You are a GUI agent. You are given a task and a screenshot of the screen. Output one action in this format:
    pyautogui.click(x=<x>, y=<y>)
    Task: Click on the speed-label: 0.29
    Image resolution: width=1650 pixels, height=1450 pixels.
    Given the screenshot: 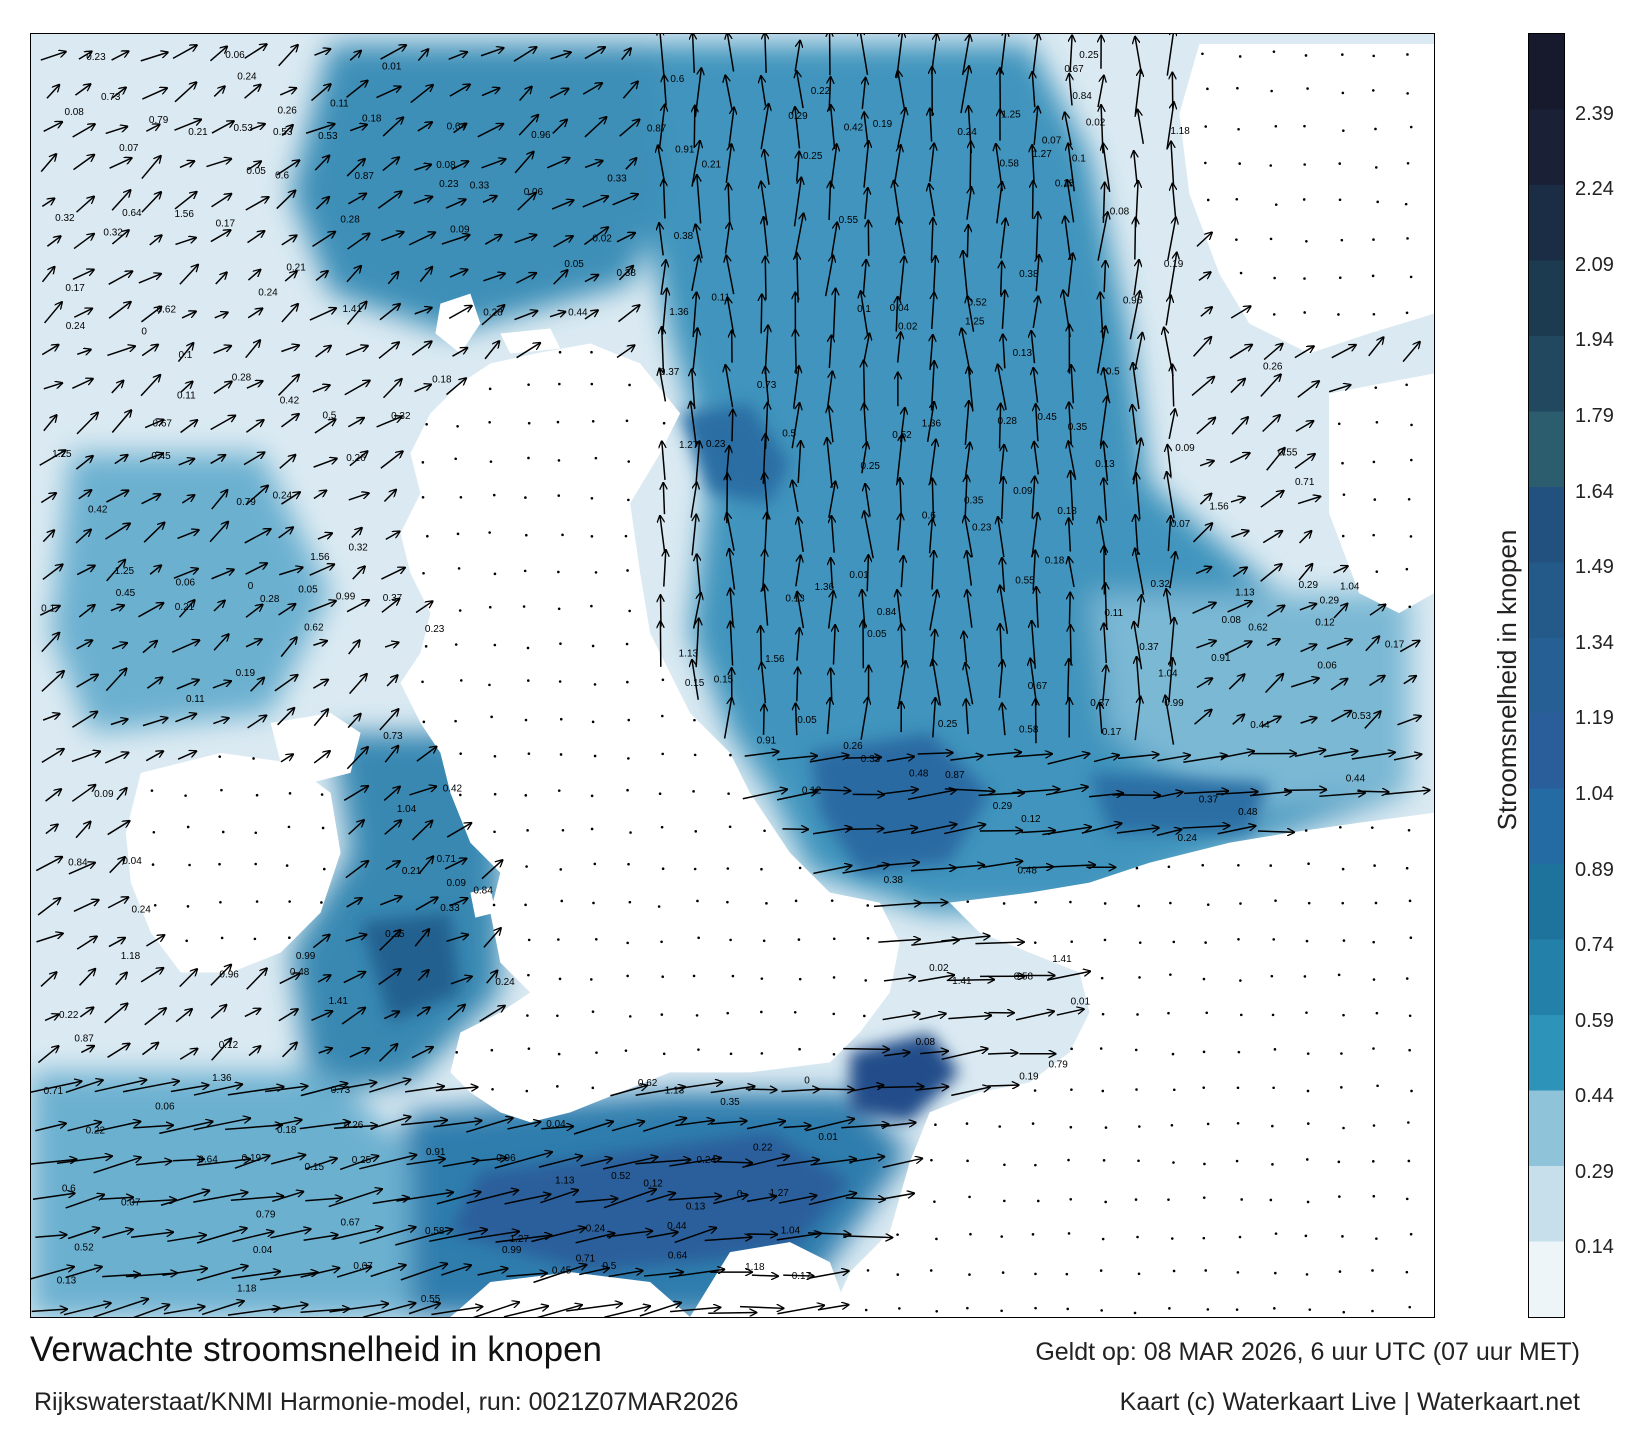 What is the action you would take?
    pyautogui.click(x=1003, y=806)
    